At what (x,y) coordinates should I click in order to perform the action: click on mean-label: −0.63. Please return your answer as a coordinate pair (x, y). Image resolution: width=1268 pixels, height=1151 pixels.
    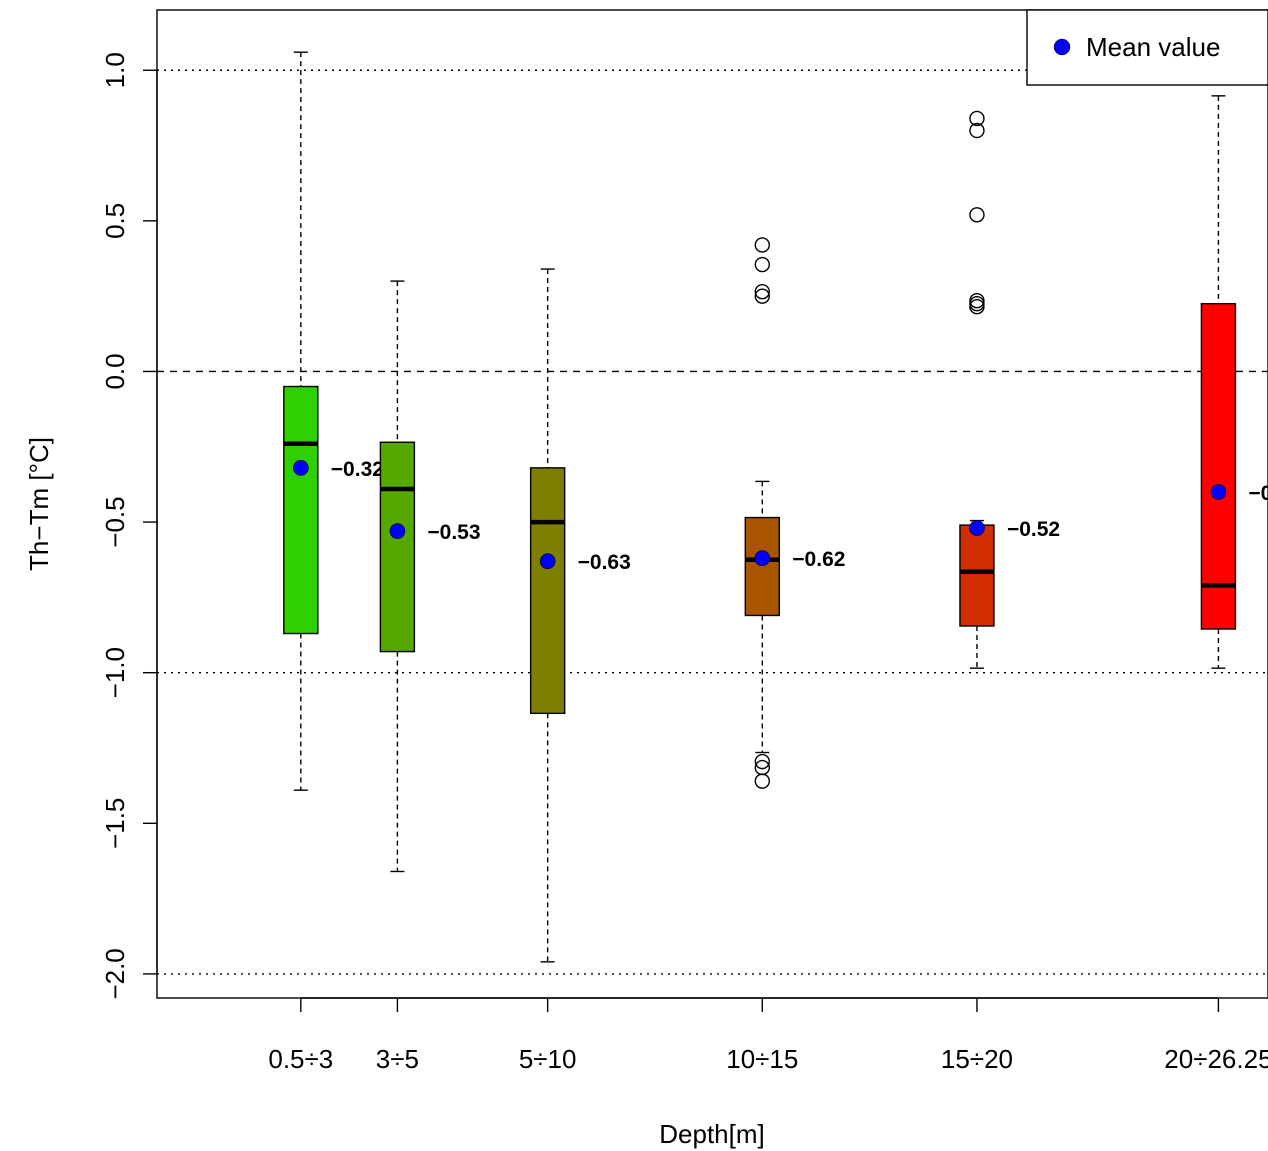
    Looking at the image, I should click on (604, 562).